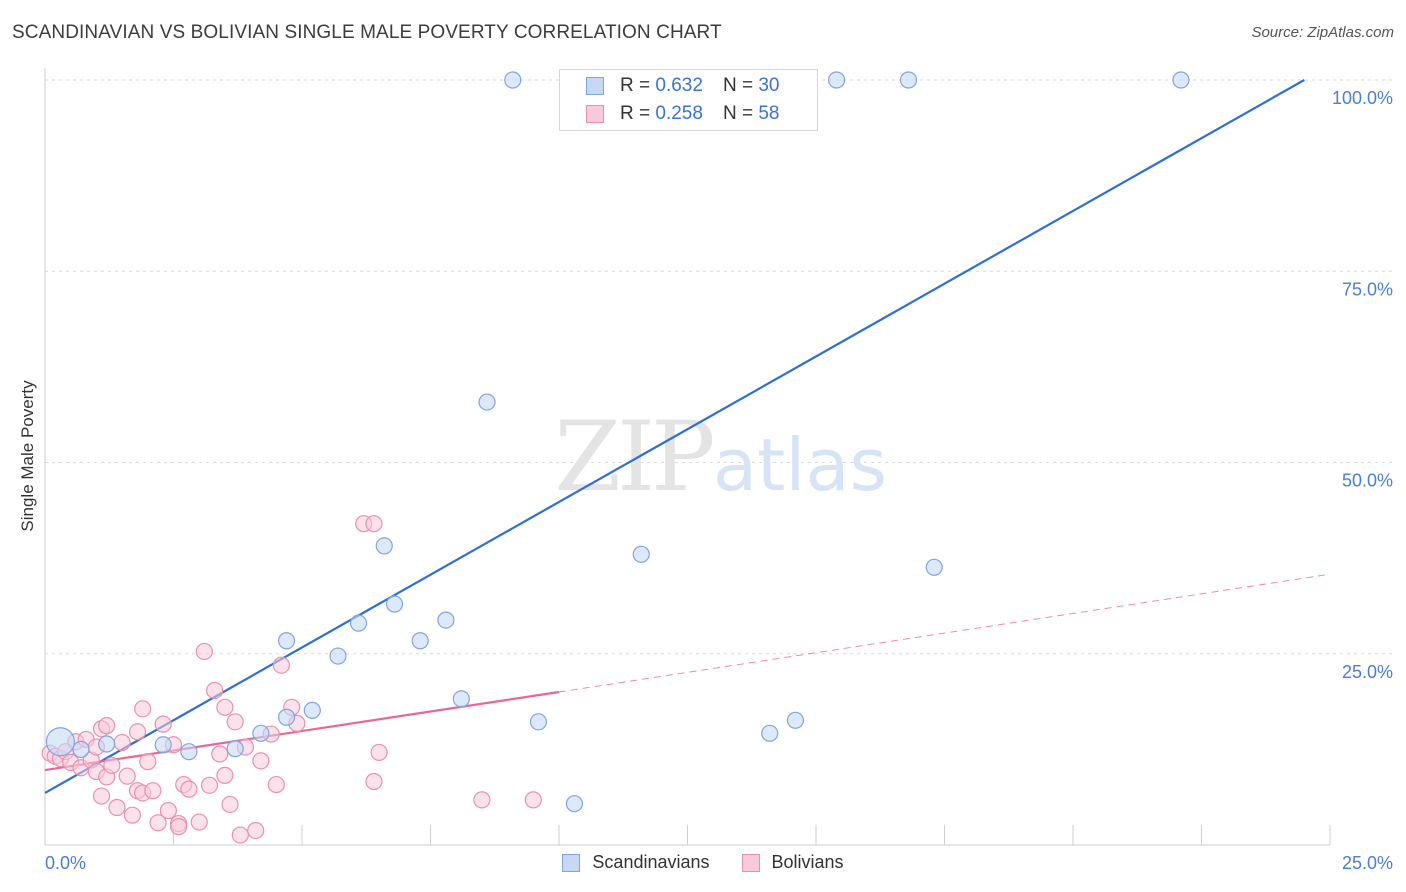 The width and height of the screenshot is (1406, 892). What do you see at coordinates (1367, 672) in the screenshot?
I see `y-tick-label: 25.0%` at bounding box center [1367, 672].